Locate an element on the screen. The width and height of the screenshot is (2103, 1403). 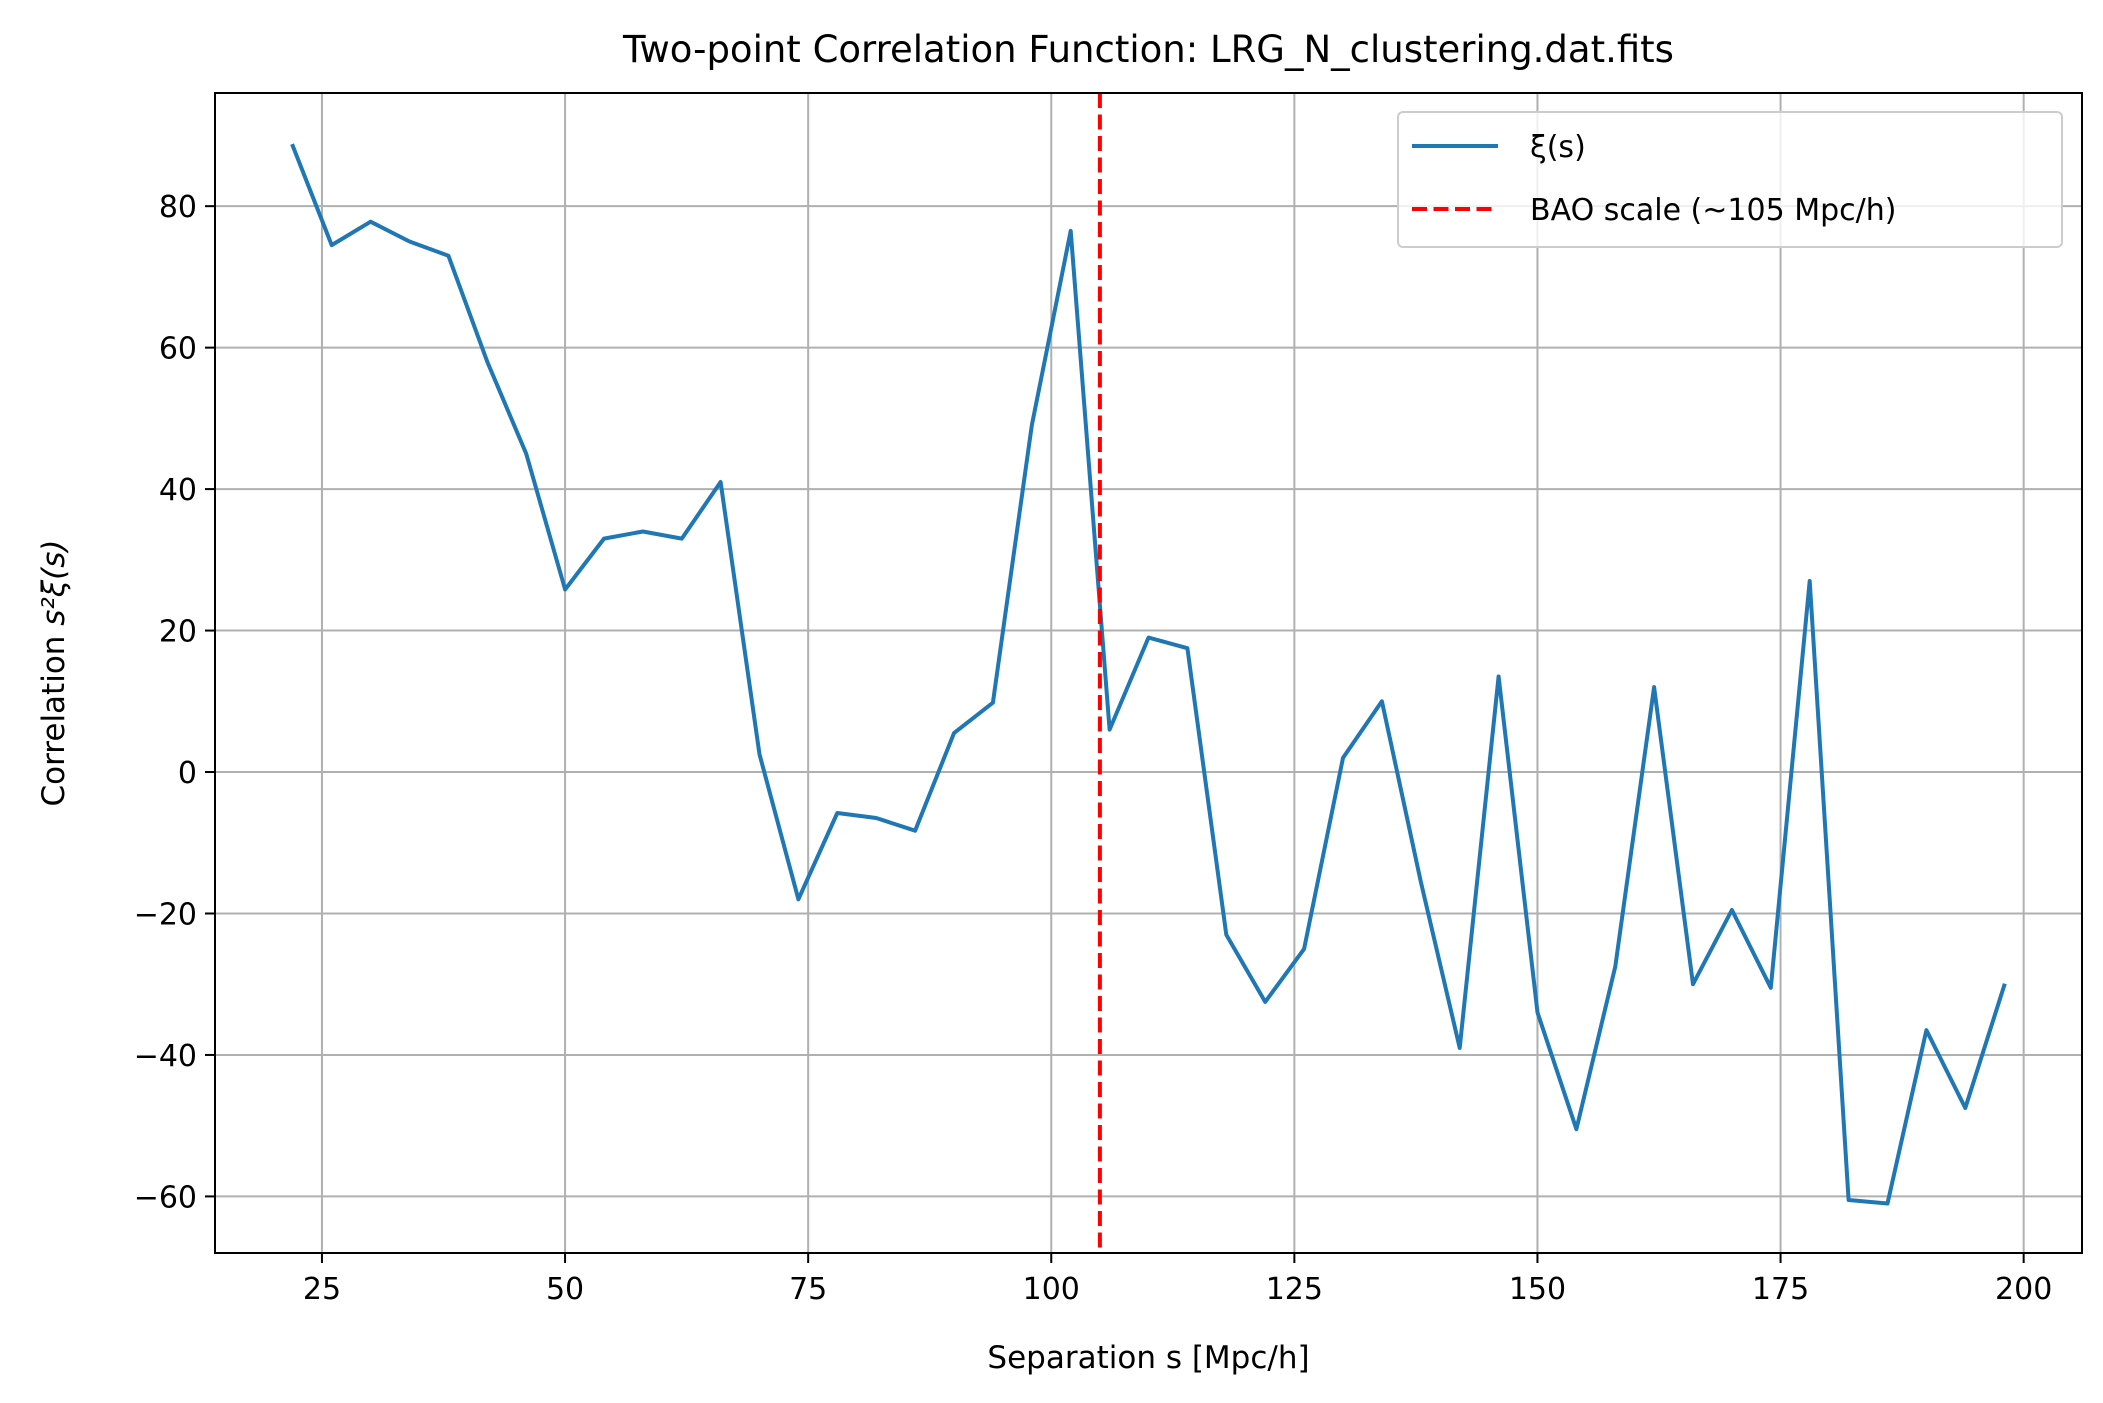
legend-label-bao: BAO scale (~105 Mpc/h) is located at coordinates (1713, 210).